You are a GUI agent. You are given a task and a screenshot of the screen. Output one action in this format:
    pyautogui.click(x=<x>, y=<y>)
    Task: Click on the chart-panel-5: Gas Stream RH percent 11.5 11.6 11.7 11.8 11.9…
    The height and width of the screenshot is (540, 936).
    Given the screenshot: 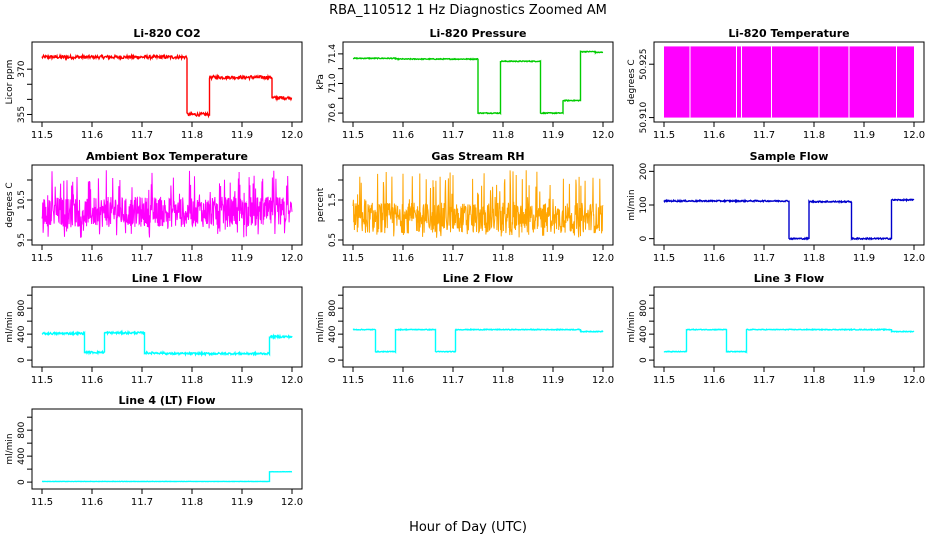 What is the action you would take?
    pyautogui.click(x=465, y=207)
    